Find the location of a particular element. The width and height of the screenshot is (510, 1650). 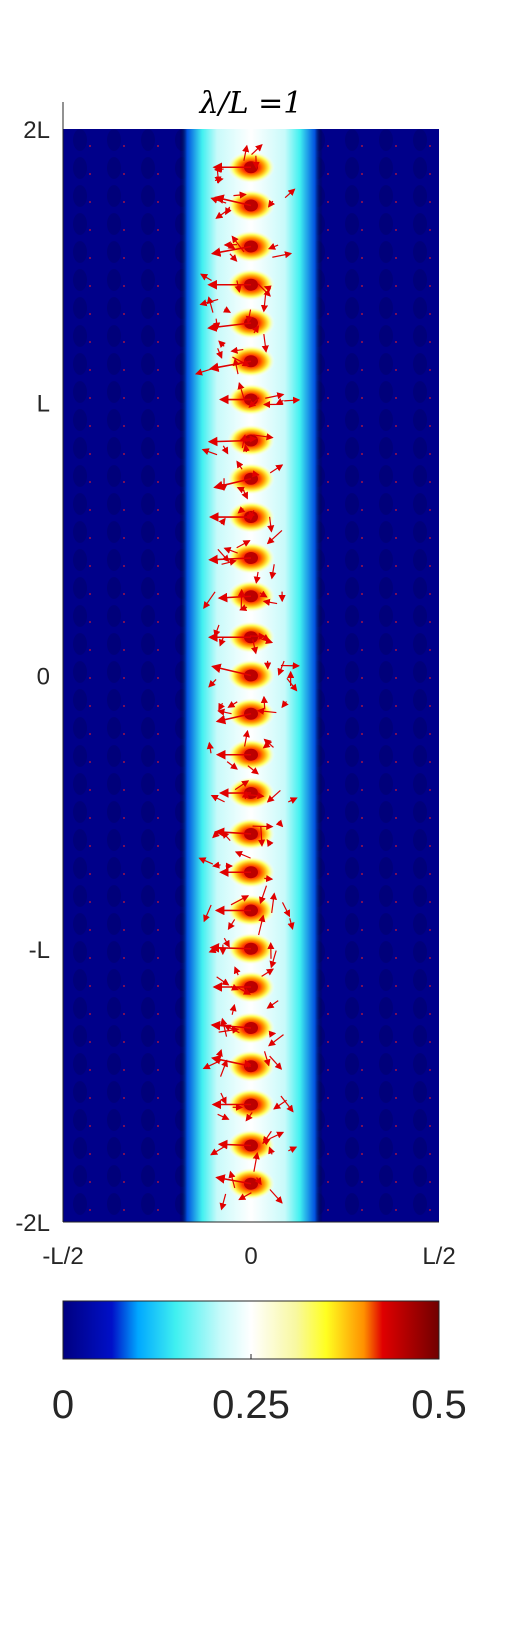

y-tick-label: 2L is located at coordinates (36, 130).